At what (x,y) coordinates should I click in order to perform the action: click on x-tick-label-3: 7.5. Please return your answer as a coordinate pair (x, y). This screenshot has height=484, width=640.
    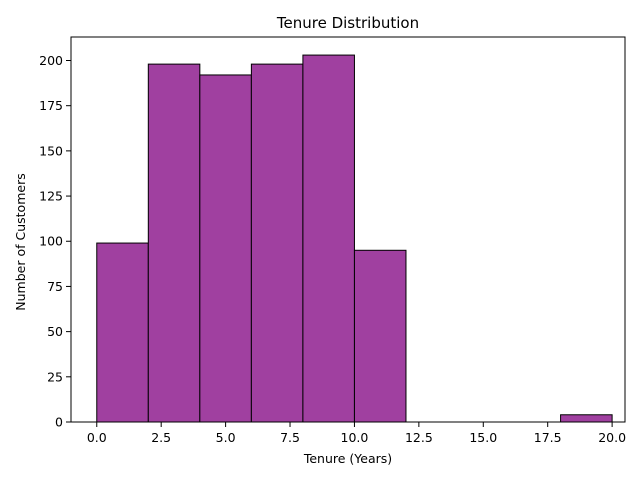
    Looking at the image, I should click on (290, 437).